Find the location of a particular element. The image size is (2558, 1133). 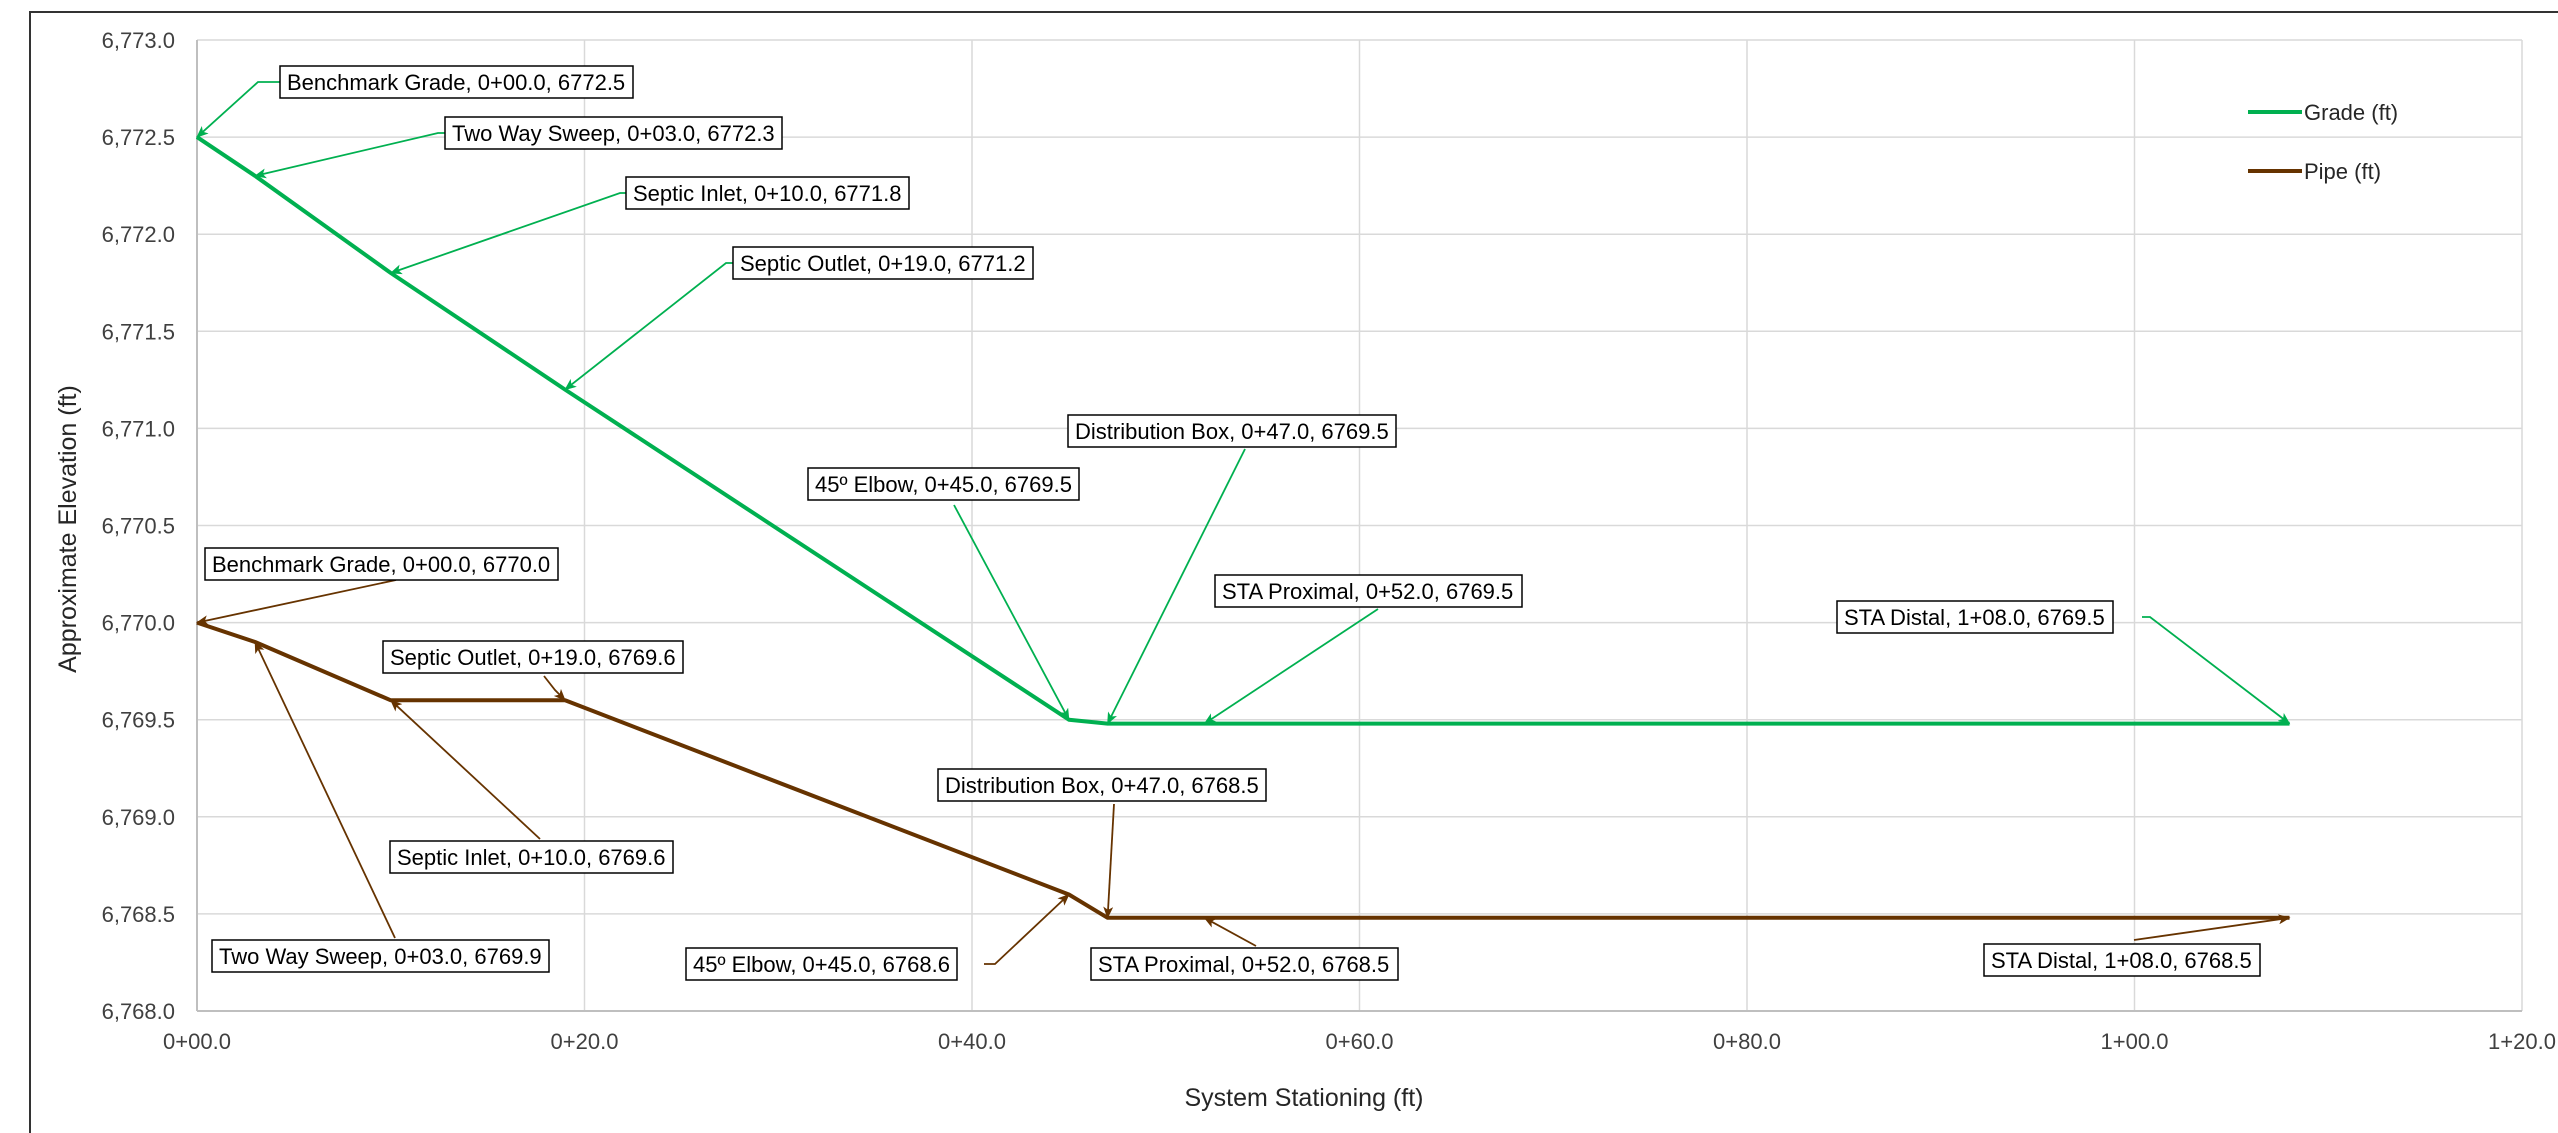

callout-pipe: Septic Inlet, 0+10.0, 6769.6 is located at coordinates (531, 786).